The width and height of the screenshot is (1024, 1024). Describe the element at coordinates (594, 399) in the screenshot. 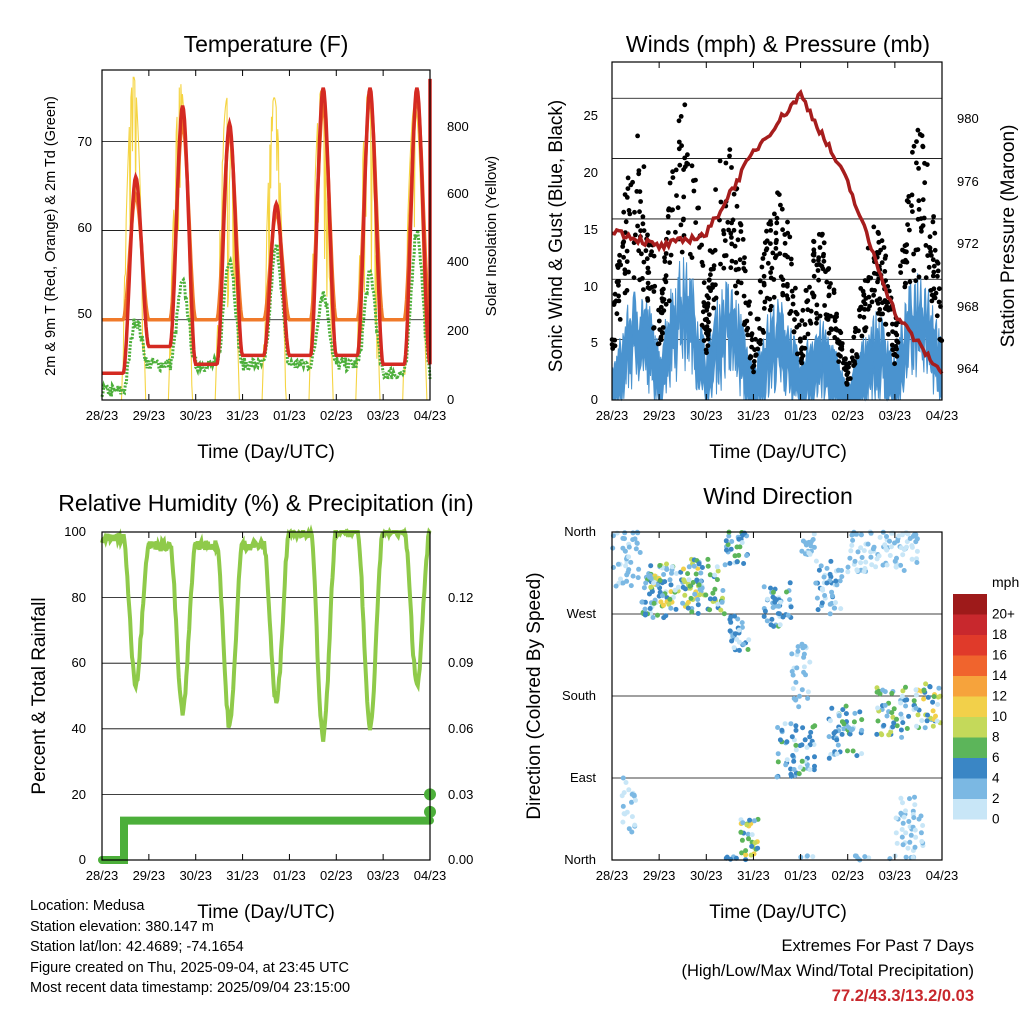

I see `wind-ytick: 0` at that location.